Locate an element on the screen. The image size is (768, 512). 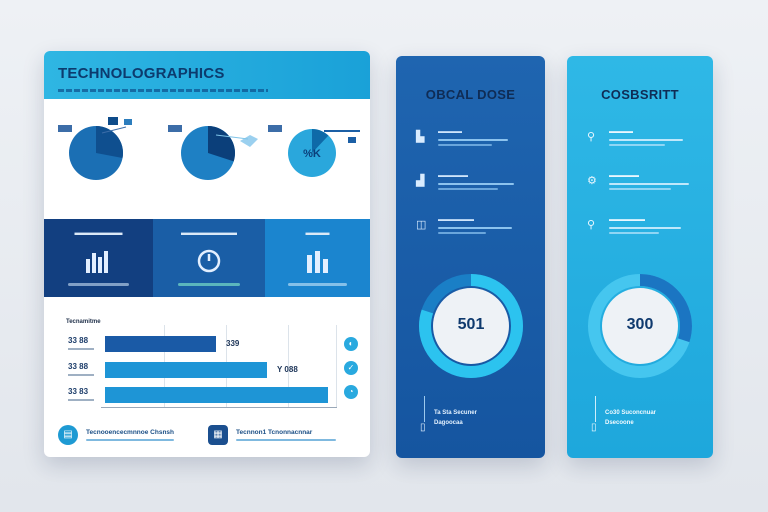
info-icon: ◔ is located at coordinates (351, 392).